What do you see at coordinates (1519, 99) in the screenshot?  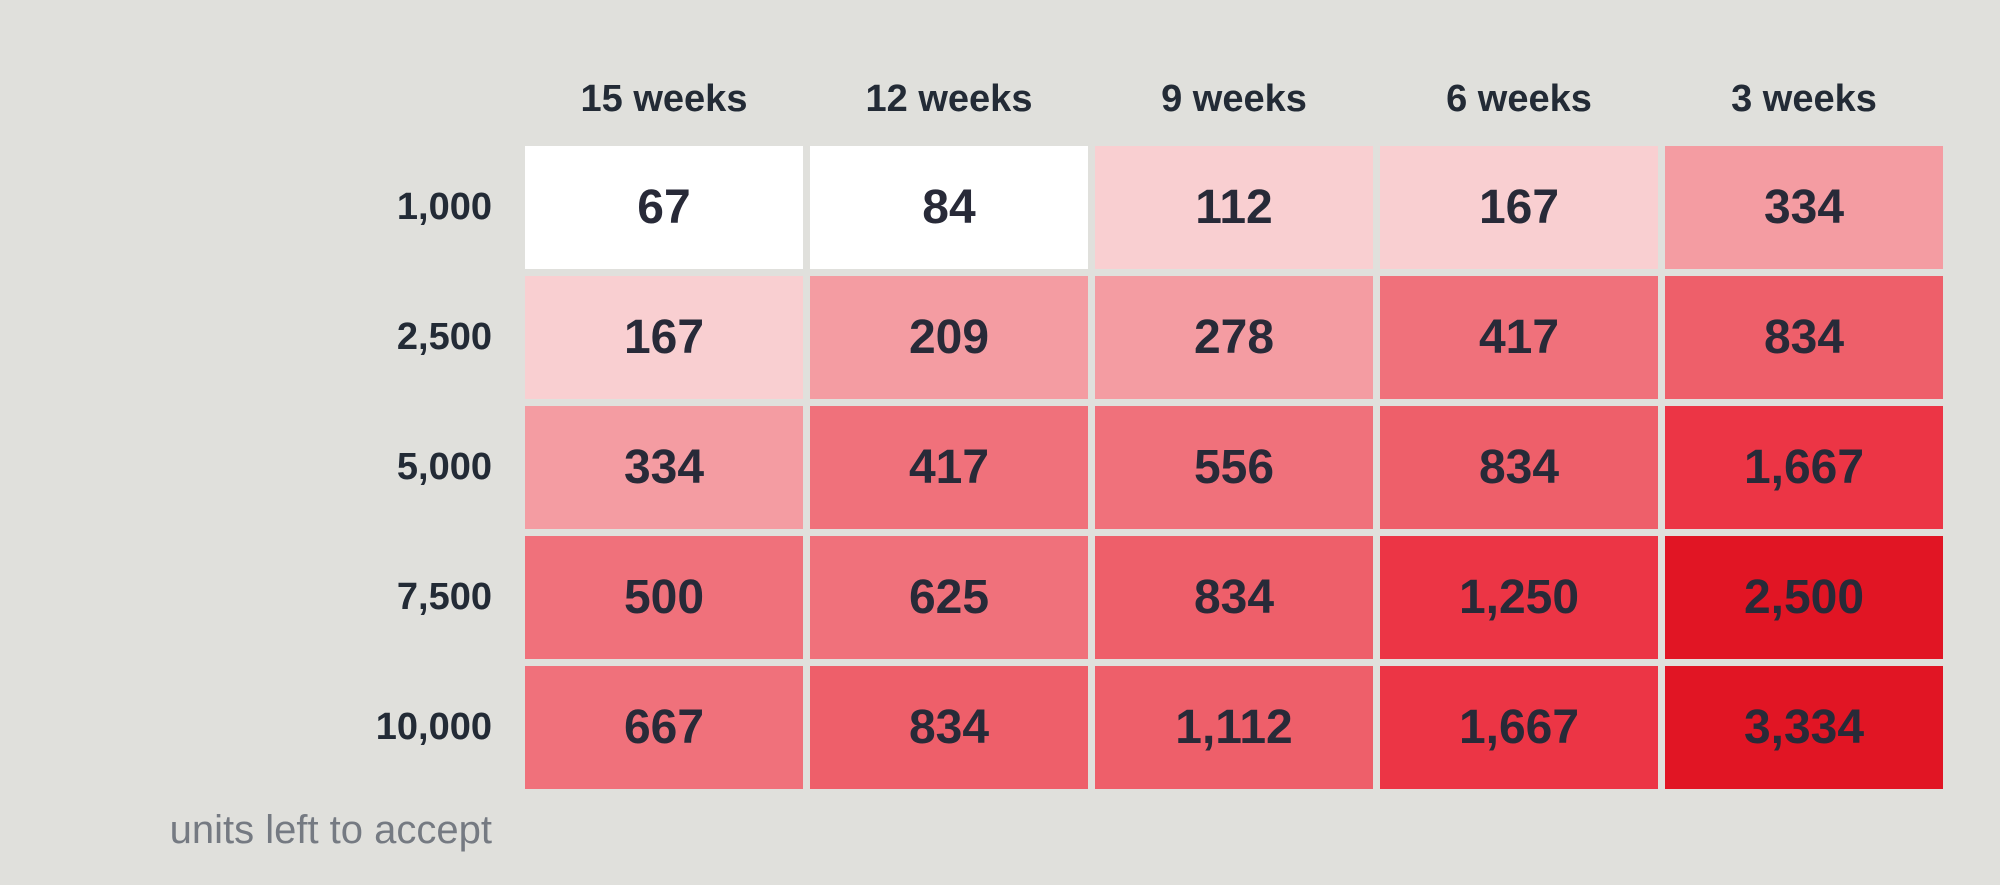 I see `column-label: 6 weeks` at bounding box center [1519, 99].